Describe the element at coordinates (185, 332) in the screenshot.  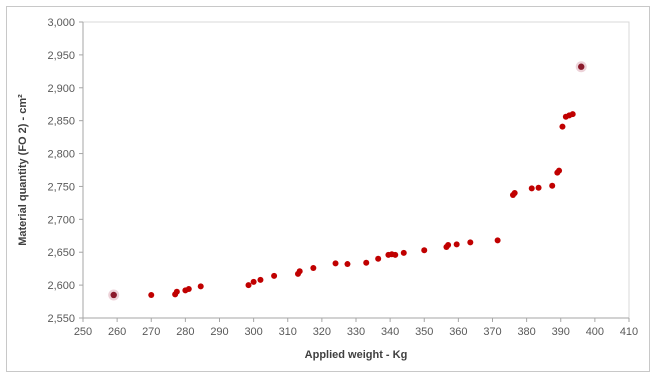
I see `x-tick-label: 280` at that location.